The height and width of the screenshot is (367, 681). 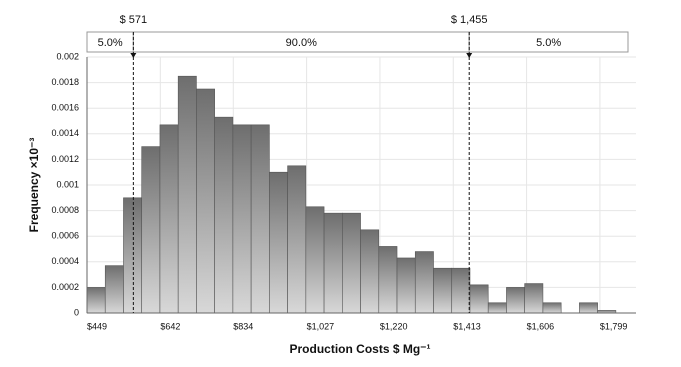 I want to click on y-tick-label: 0.002, so click(x=67, y=56).